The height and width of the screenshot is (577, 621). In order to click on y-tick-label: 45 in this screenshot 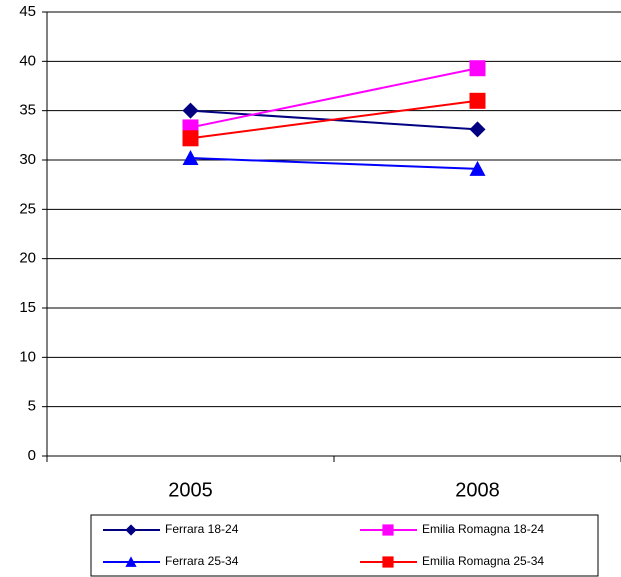, I will do `click(27, 11)`.